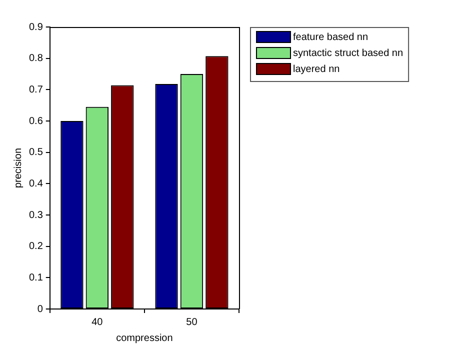 The image size is (466, 353). I want to click on y-tick-label: 0.1, so click(36, 278).